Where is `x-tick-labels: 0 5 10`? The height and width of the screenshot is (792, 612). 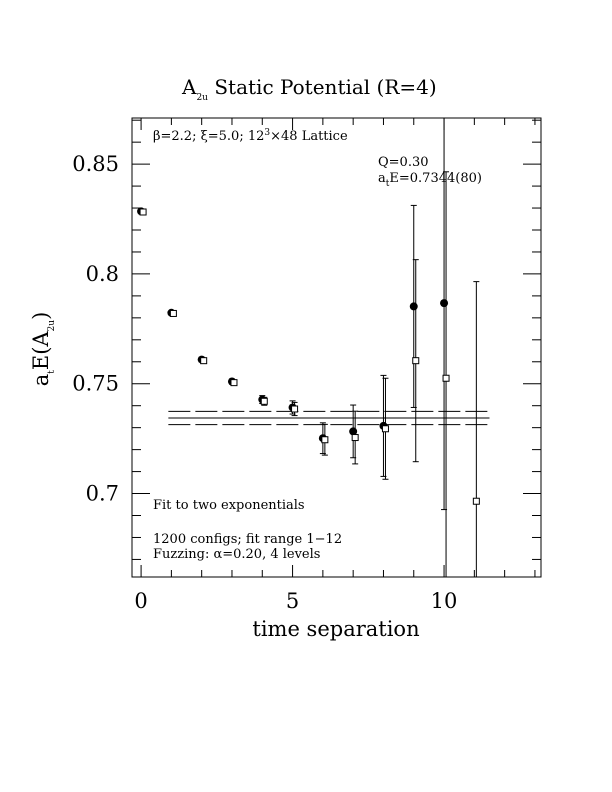 x-tick-labels: 0 5 10 is located at coordinates (295, 601).